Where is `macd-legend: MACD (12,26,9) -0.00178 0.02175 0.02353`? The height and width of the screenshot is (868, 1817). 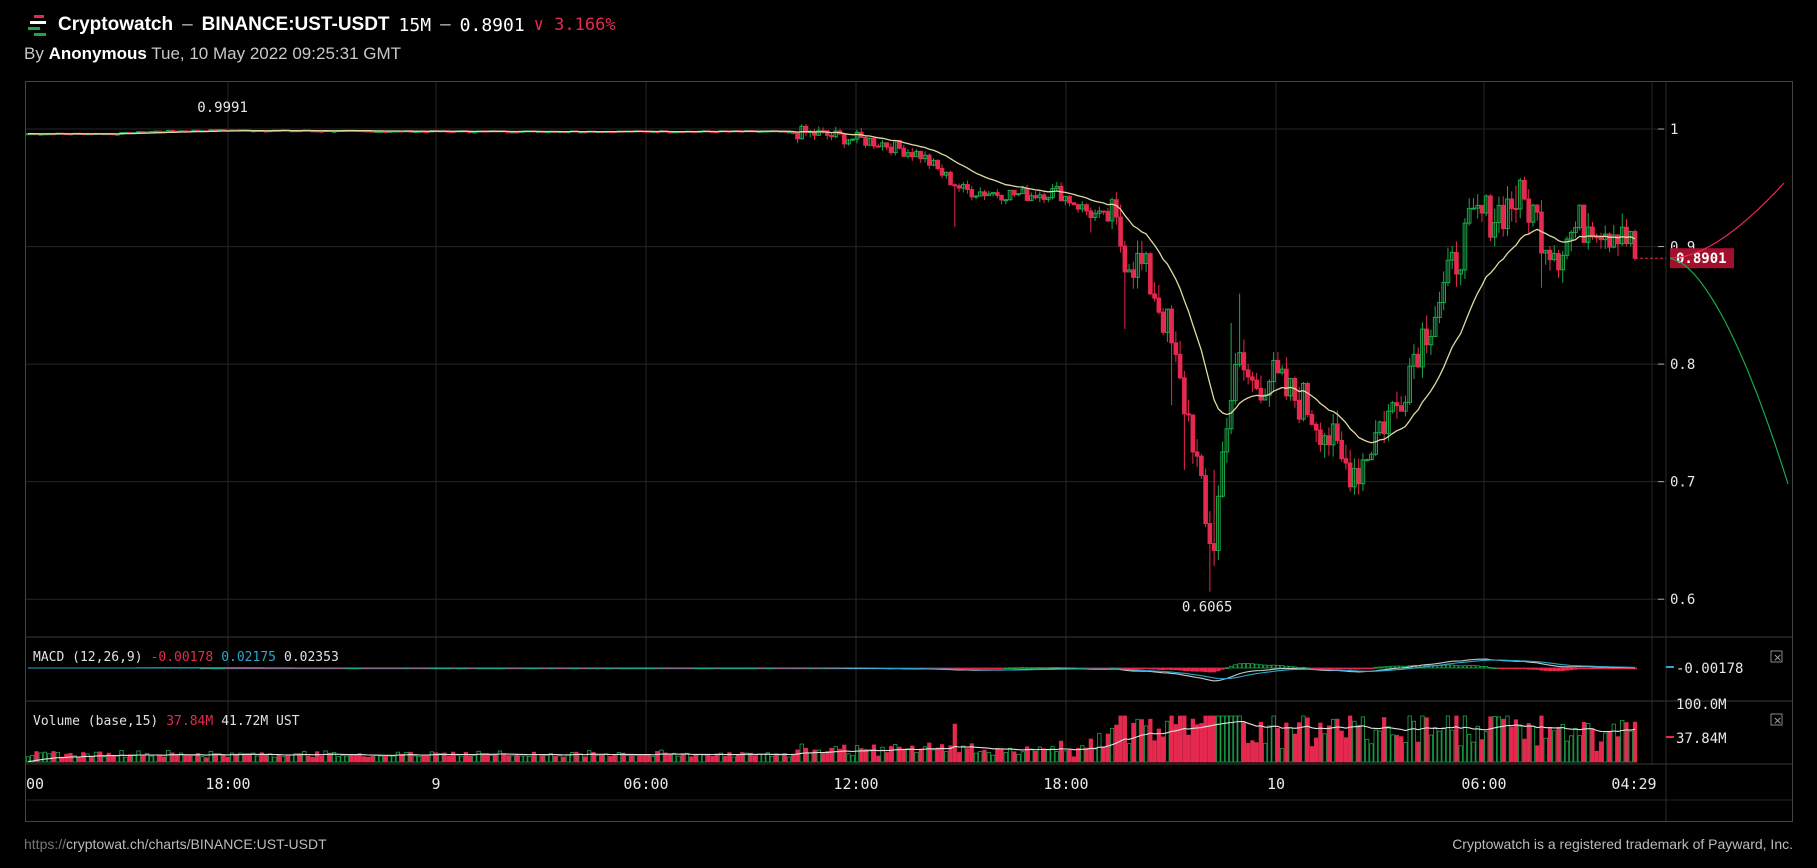
macd-legend: MACD (12,26,9) -0.00178 0.02175 0.02353 is located at coordinates (186, 657).